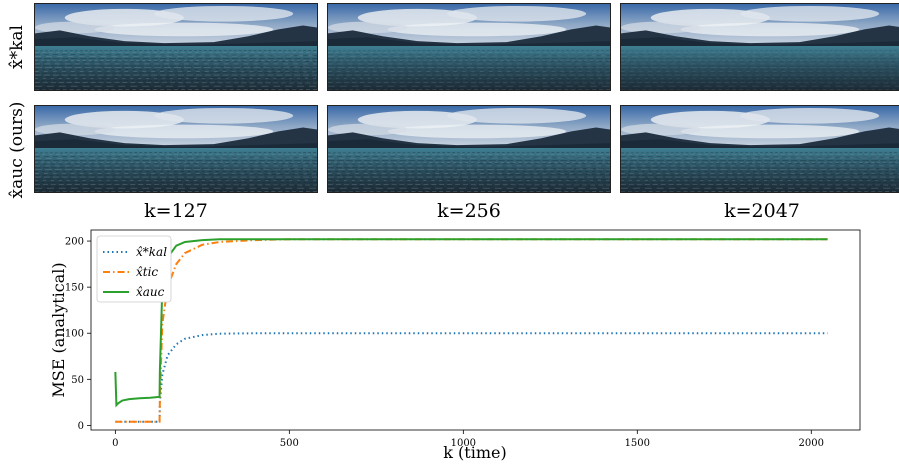 This screenshot has width=899, height=467. Describe the element at coordinates (74, 288) in the screenshot. I see `y-tick-label: 150` at that location.